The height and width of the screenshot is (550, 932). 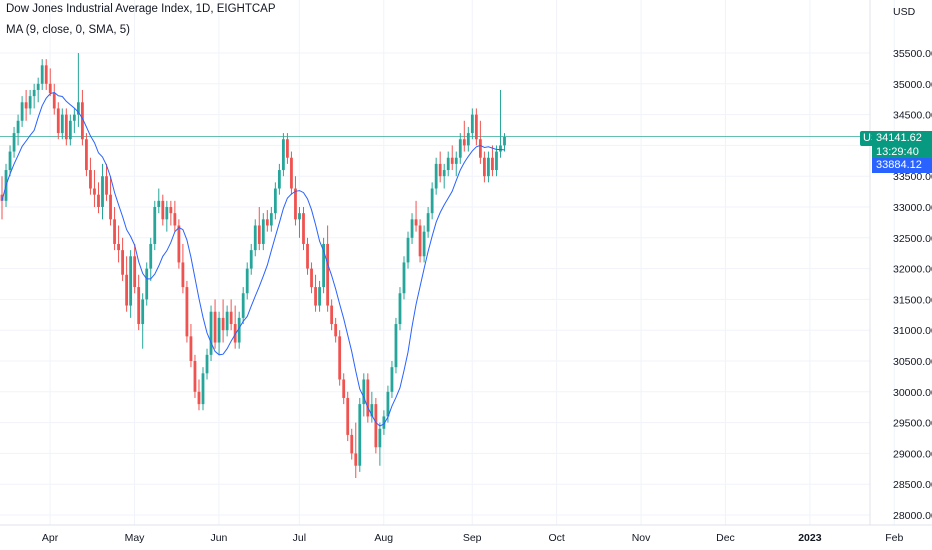 I want to click on time-axis: Apr May Jun Jul Aug Sep Oct Nov Dec 2023 Feb, so click(x=473, y=538).